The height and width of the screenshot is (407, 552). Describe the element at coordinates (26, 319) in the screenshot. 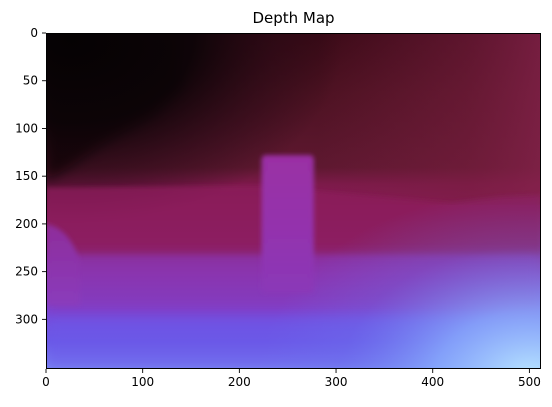

I see `y-tick-label: 300` at that location.